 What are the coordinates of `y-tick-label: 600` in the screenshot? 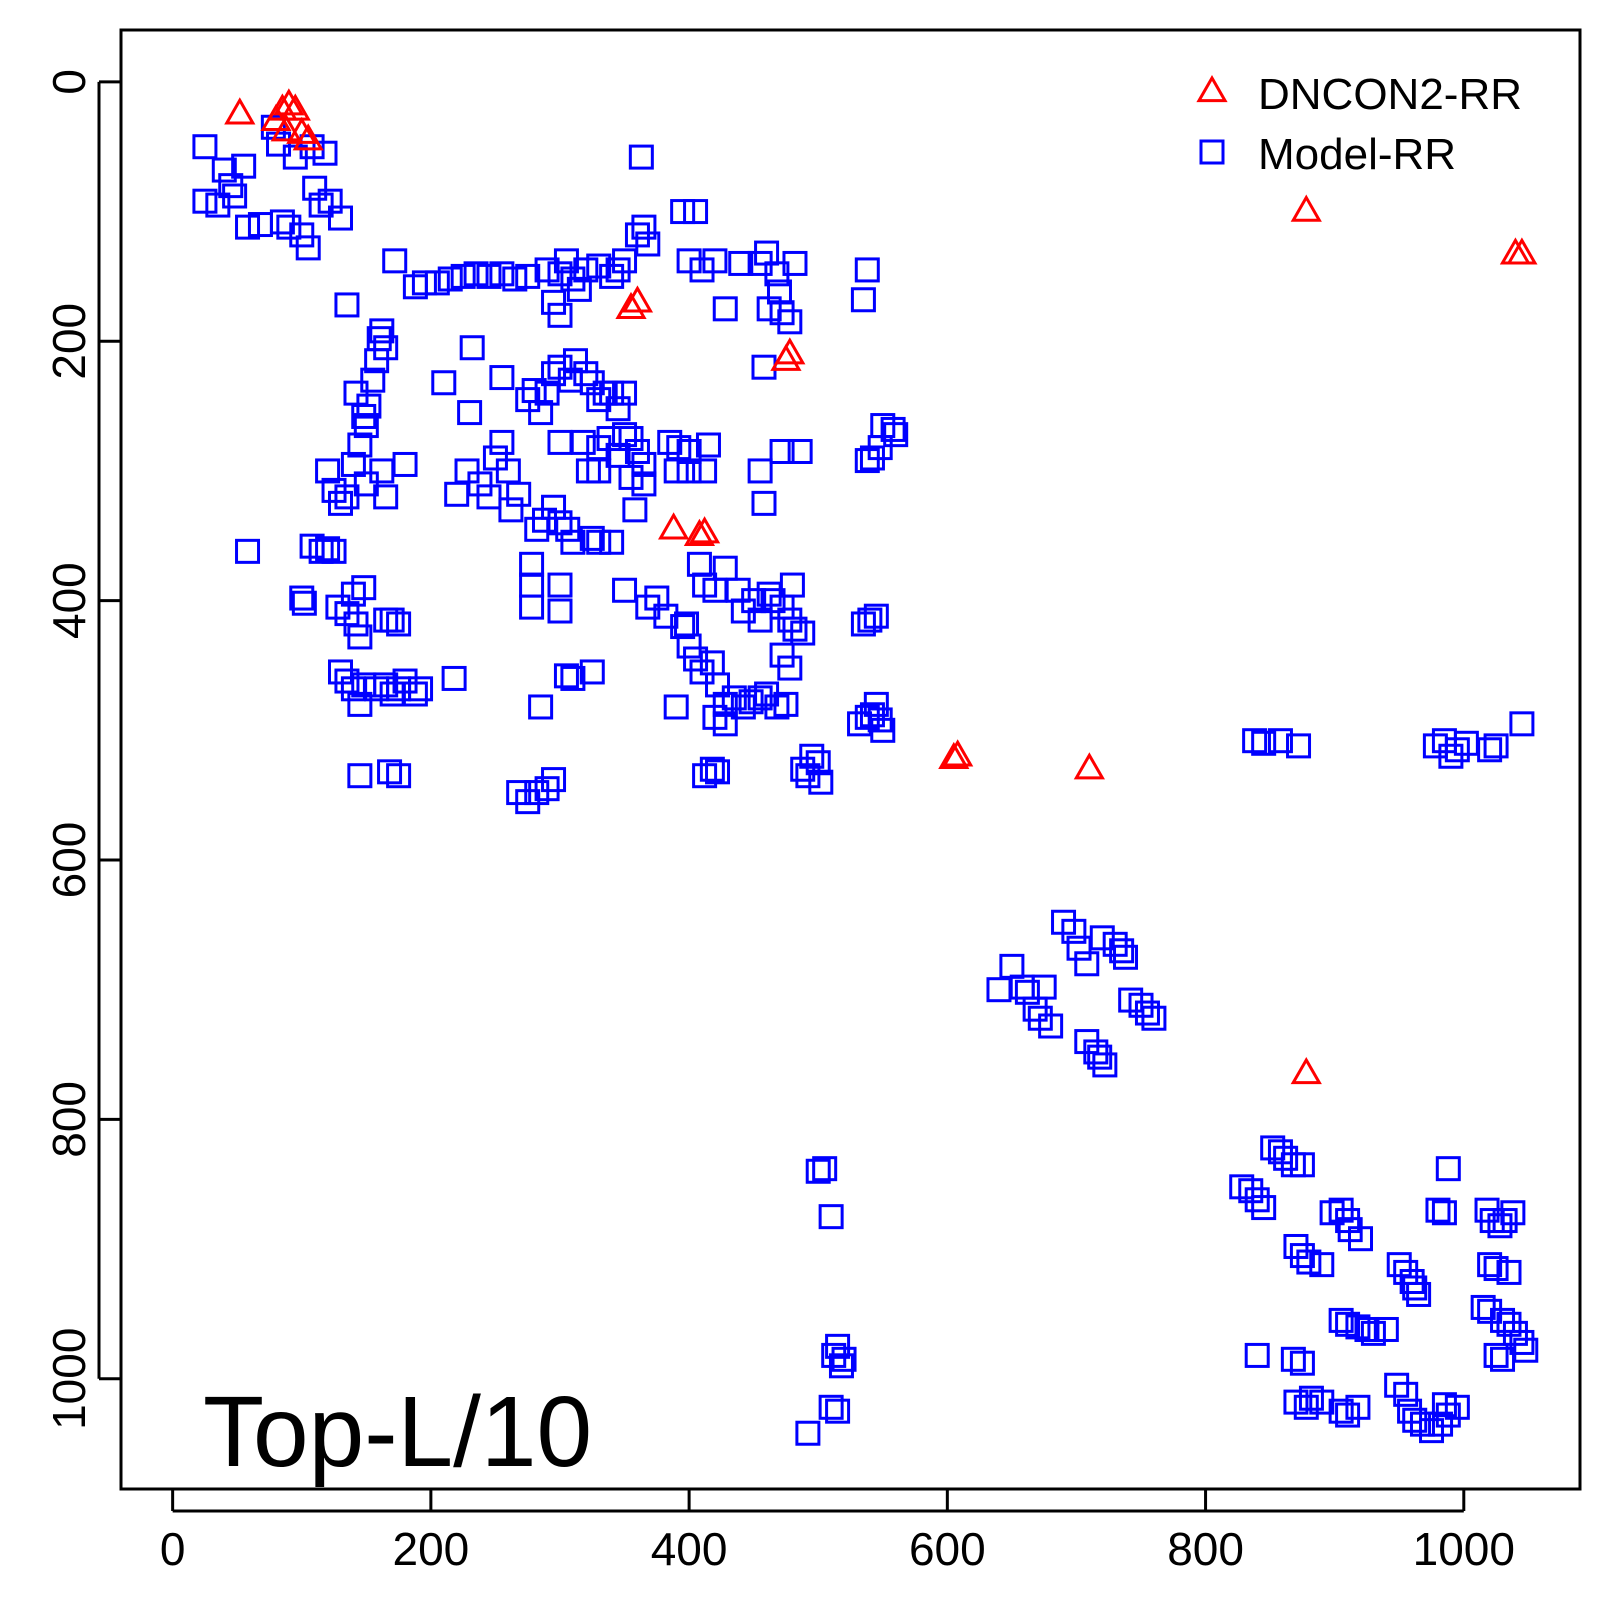 It's located at (69, 860).